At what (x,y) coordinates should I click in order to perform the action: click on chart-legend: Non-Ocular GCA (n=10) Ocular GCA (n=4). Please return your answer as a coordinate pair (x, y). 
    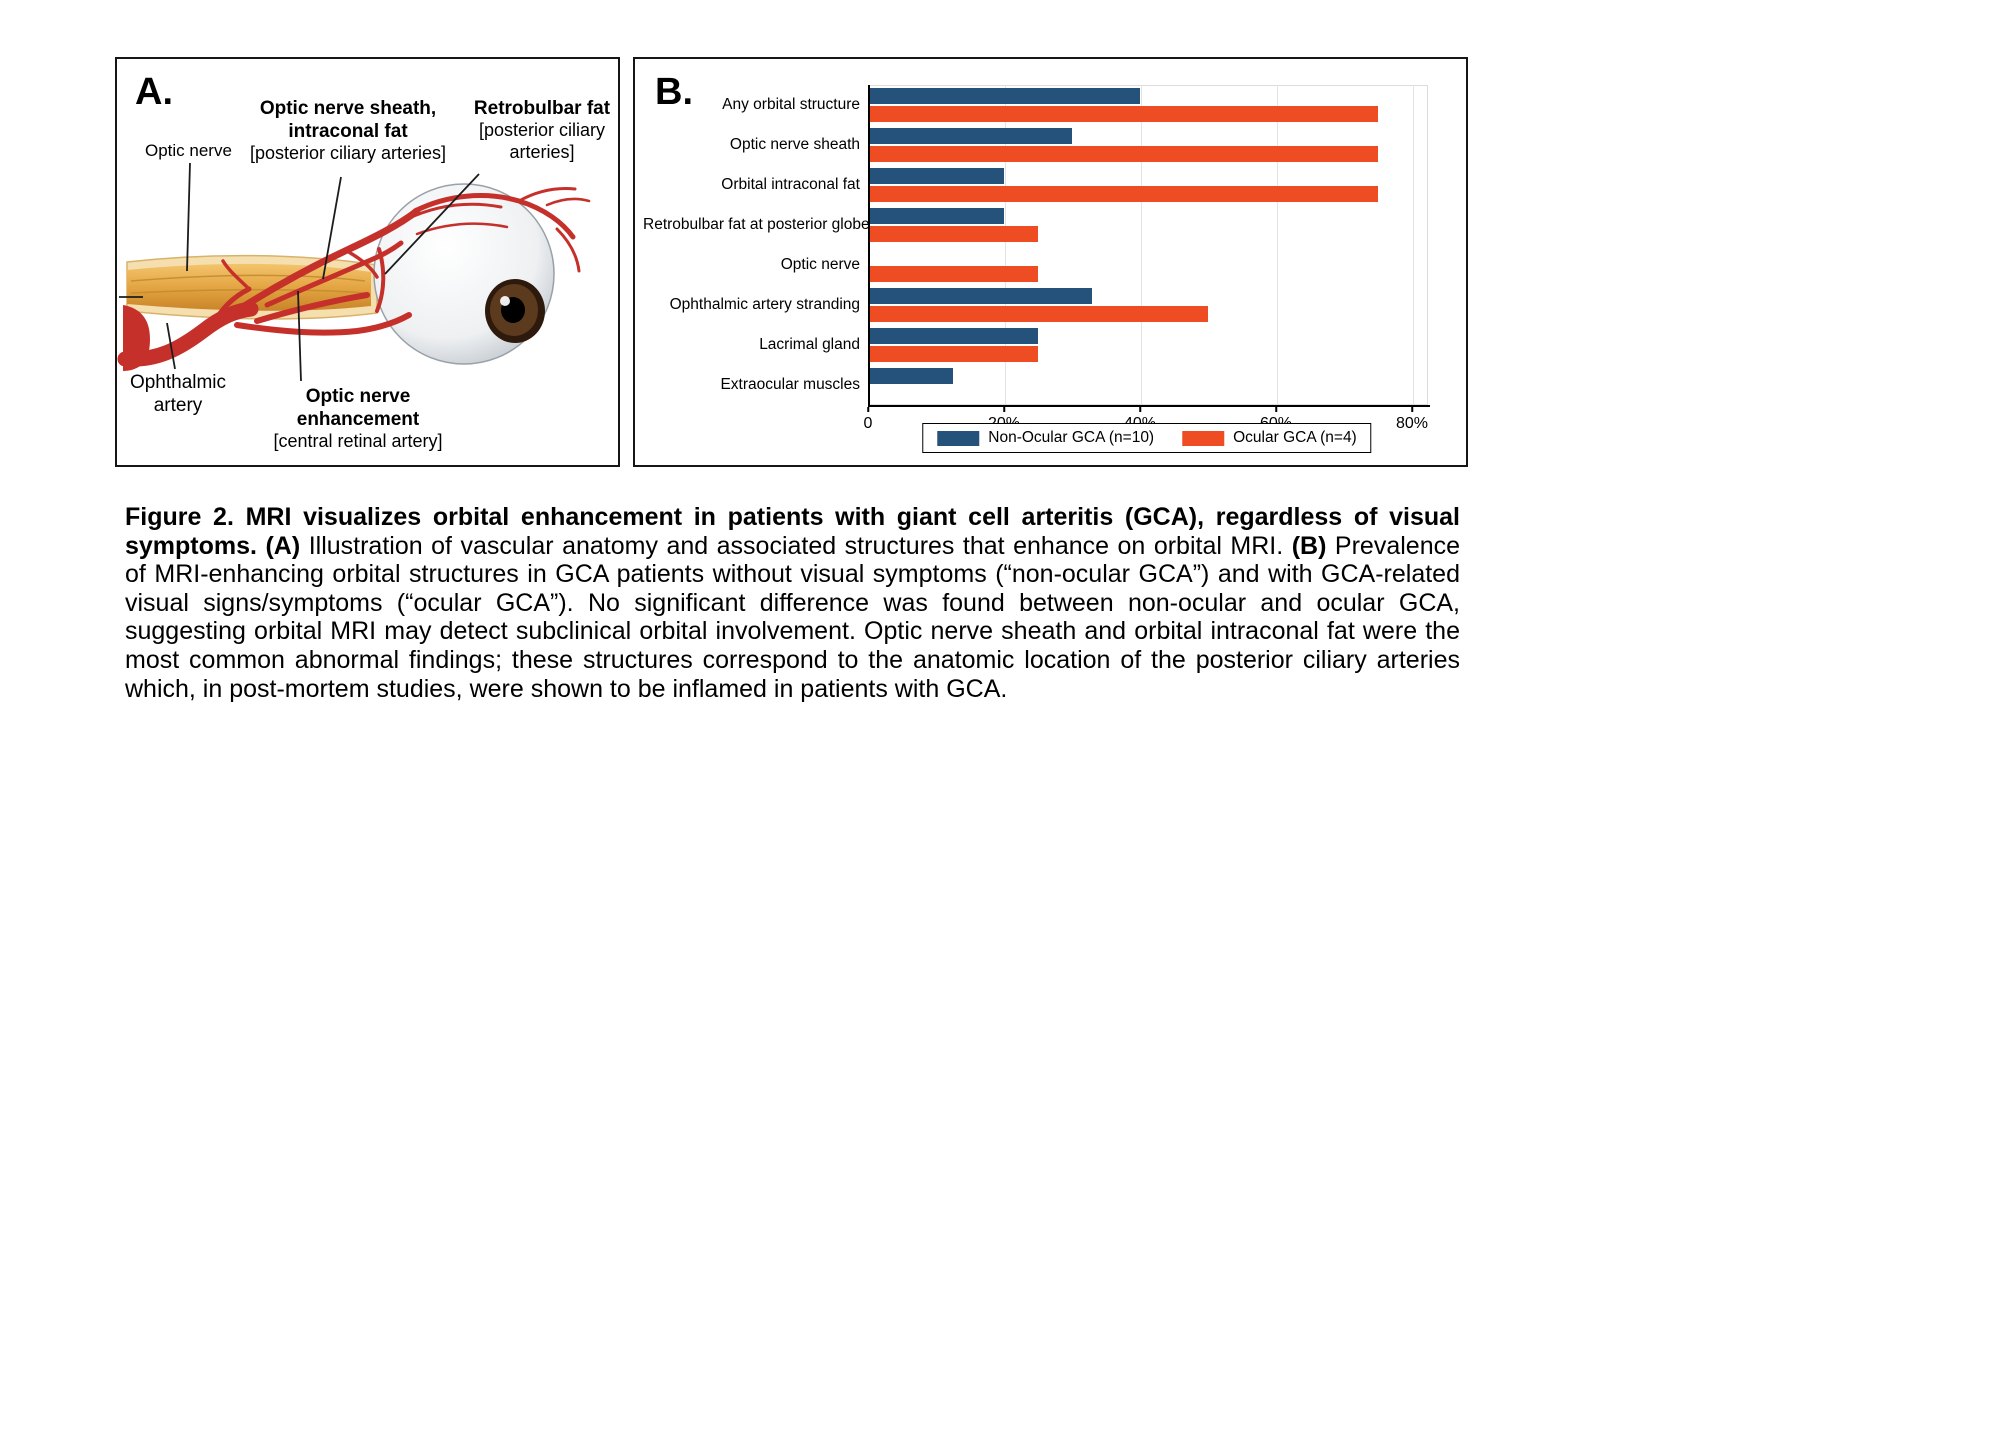
    Looking at the image, I should click on (1147, 438).